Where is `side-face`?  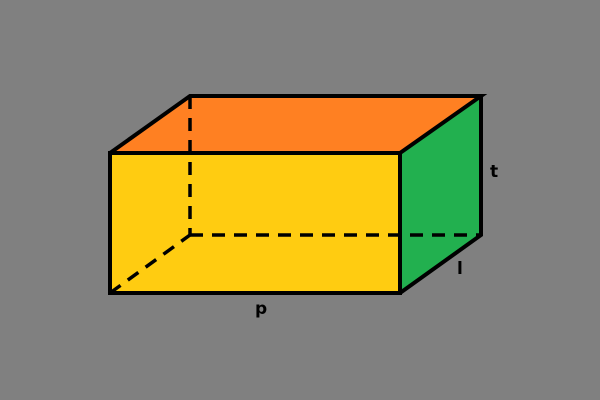 side-face is located at coordinates (440, 194).